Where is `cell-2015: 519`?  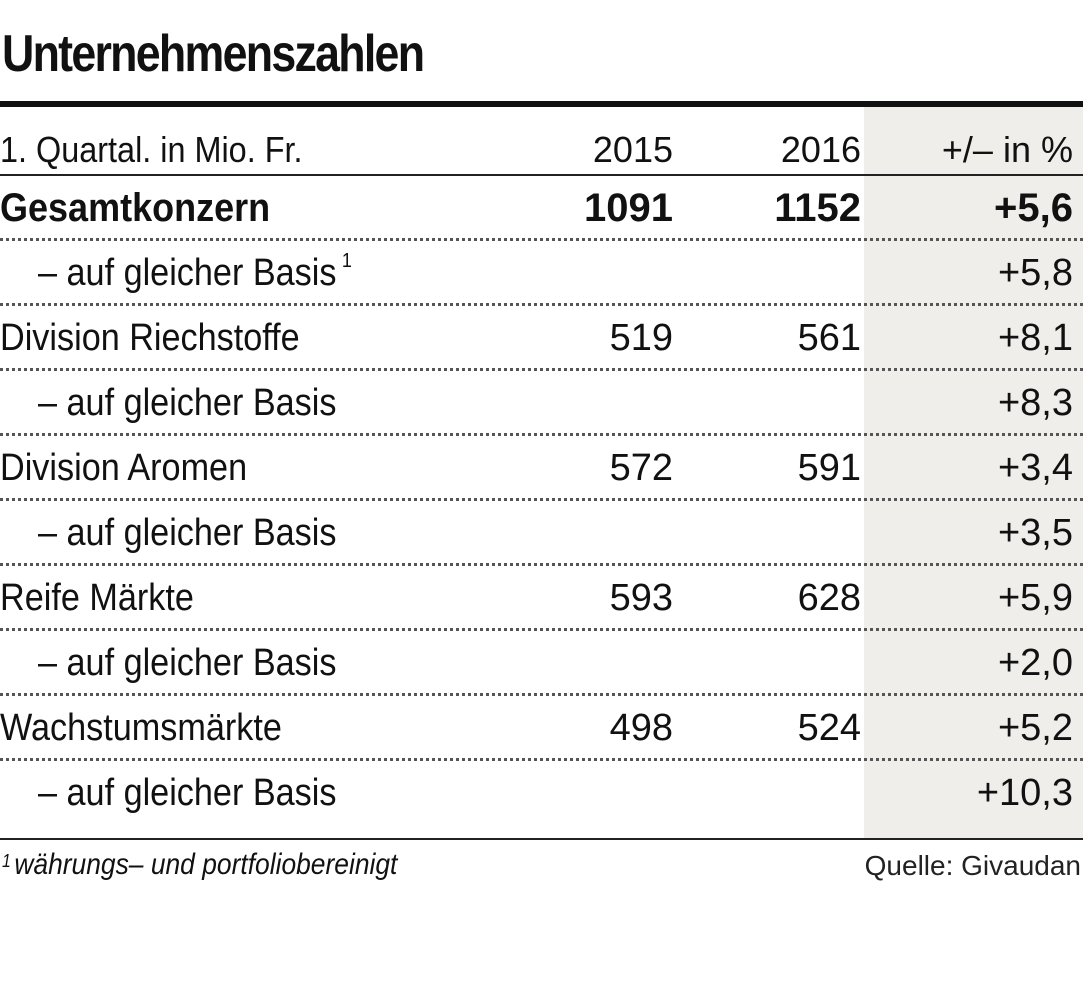 cell-2015: 519 is located at coordinates (641, 338).